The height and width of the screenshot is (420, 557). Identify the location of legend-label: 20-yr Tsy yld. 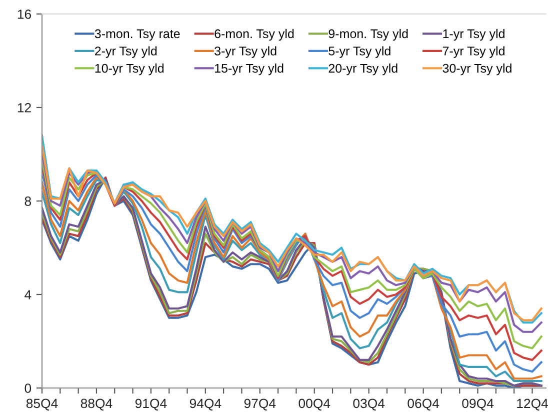
(363, 70).